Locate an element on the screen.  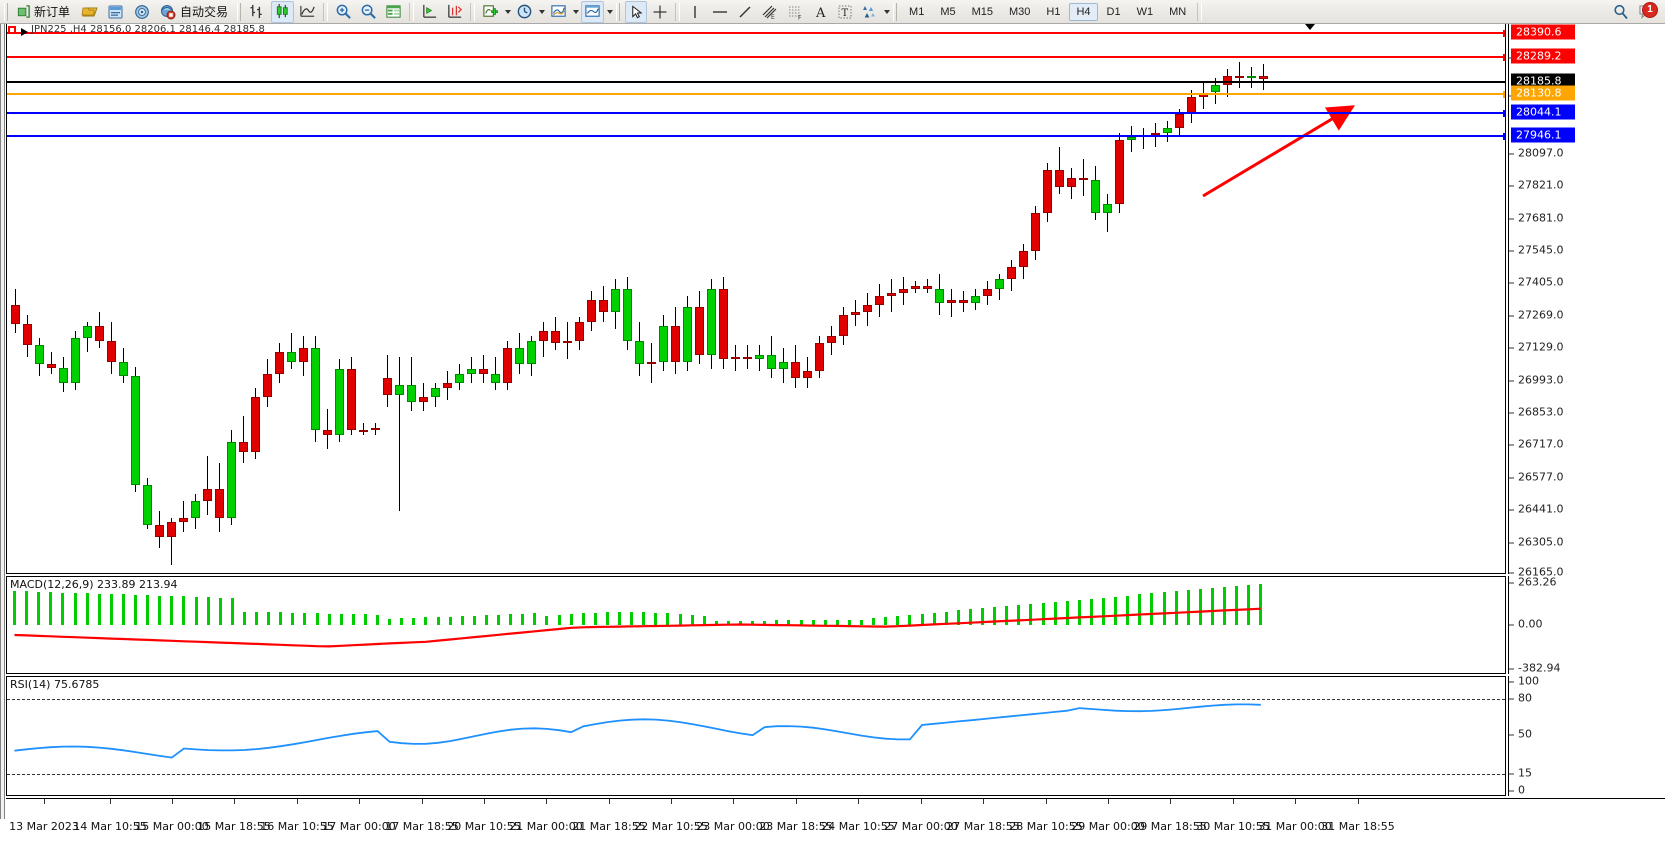
zoom-in-button is located at coordinates (343, 12).